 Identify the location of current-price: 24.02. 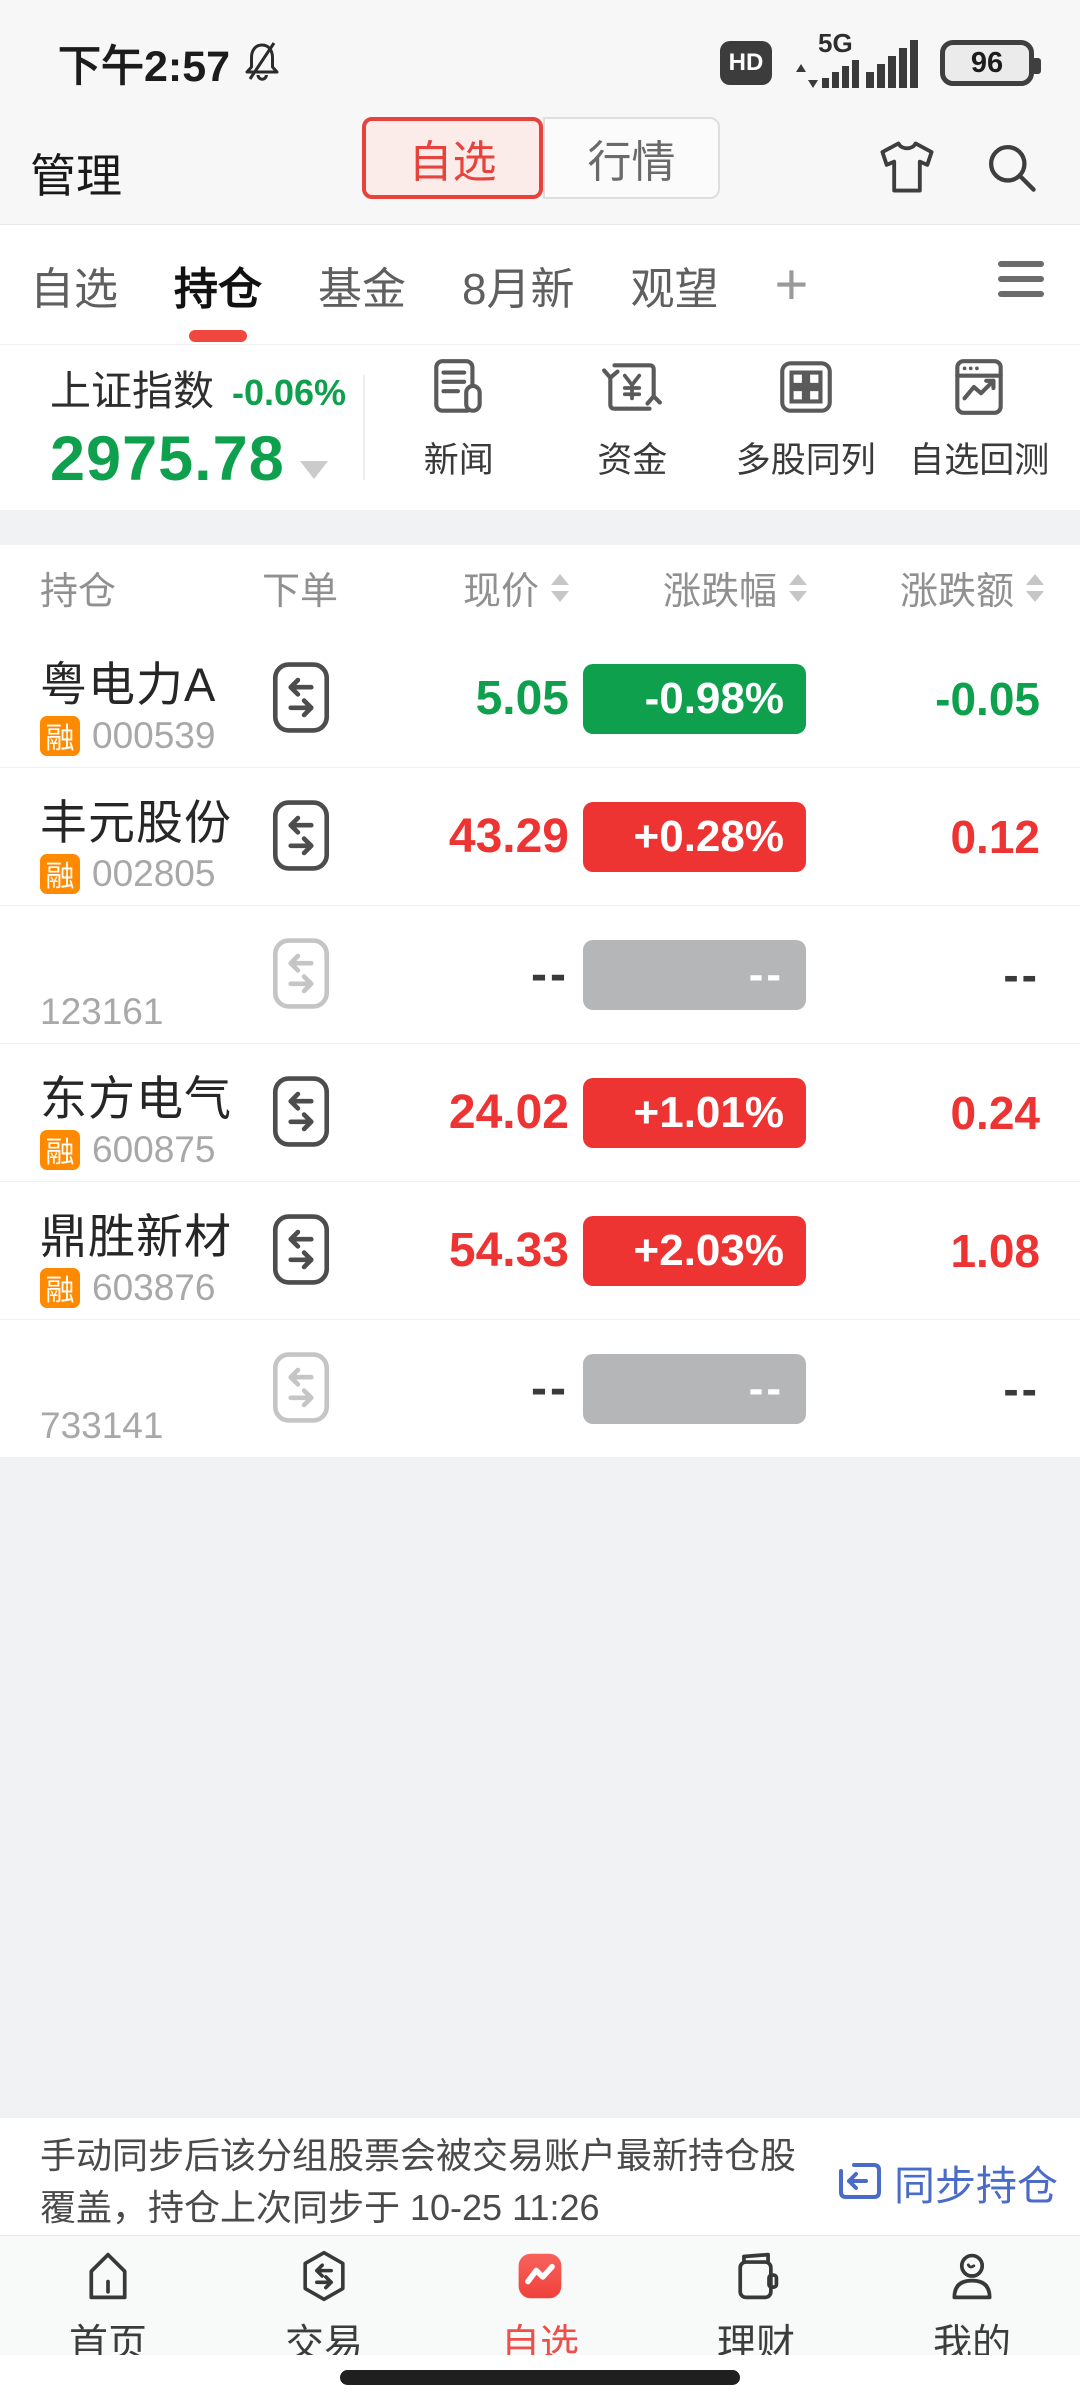
(508, 1112).